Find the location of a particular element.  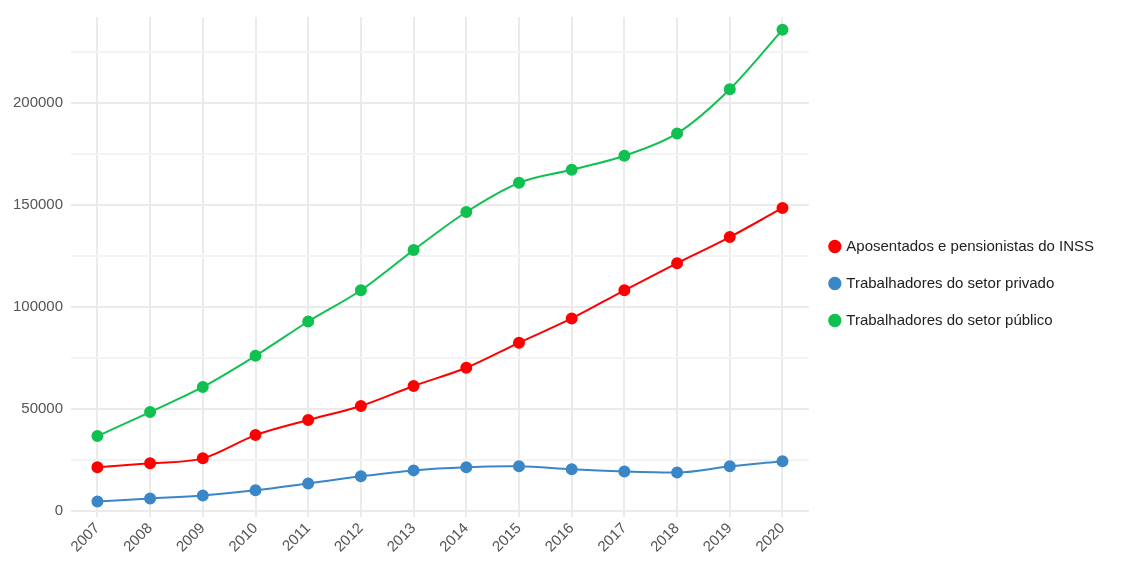

legend-label: Trabalhadores do setor público is located at coordinates (949, 319).